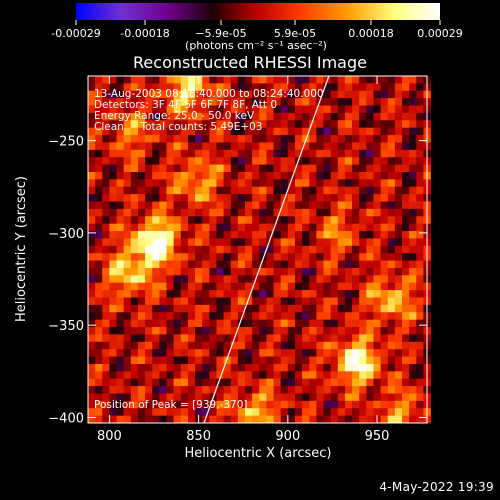 The width and height of the screenshot is (500, 500). What do you see at coordinates (220, 33) in the screenshot?
I see `colorbar-tick-label: −5.9e-05` at bounding box center [220, 33].